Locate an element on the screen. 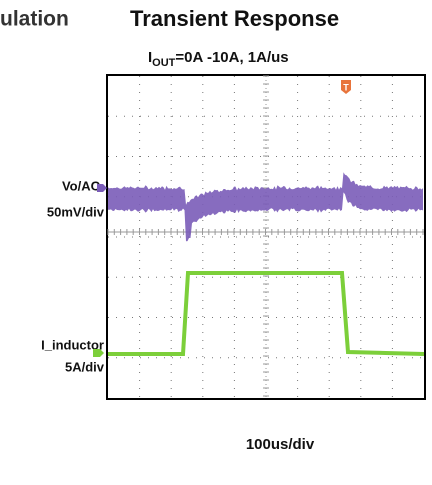  channel-name: Vo/AC is located at coordinates (81, 185).